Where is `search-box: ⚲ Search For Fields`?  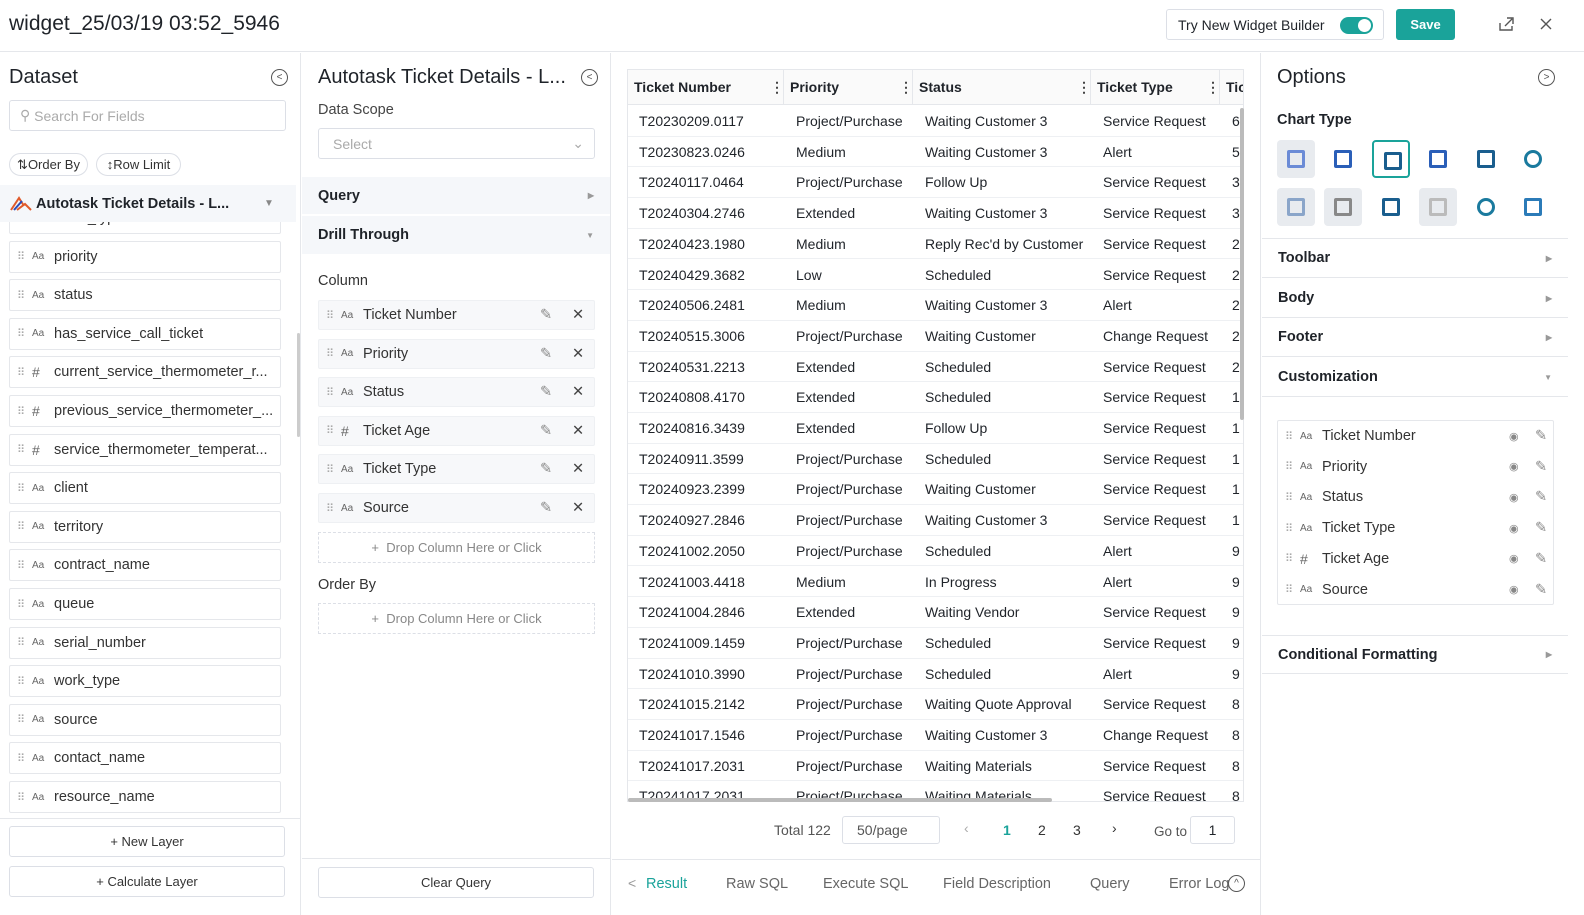
search-box: ⚲ Search For Fields is located at coordinates (147, 115).